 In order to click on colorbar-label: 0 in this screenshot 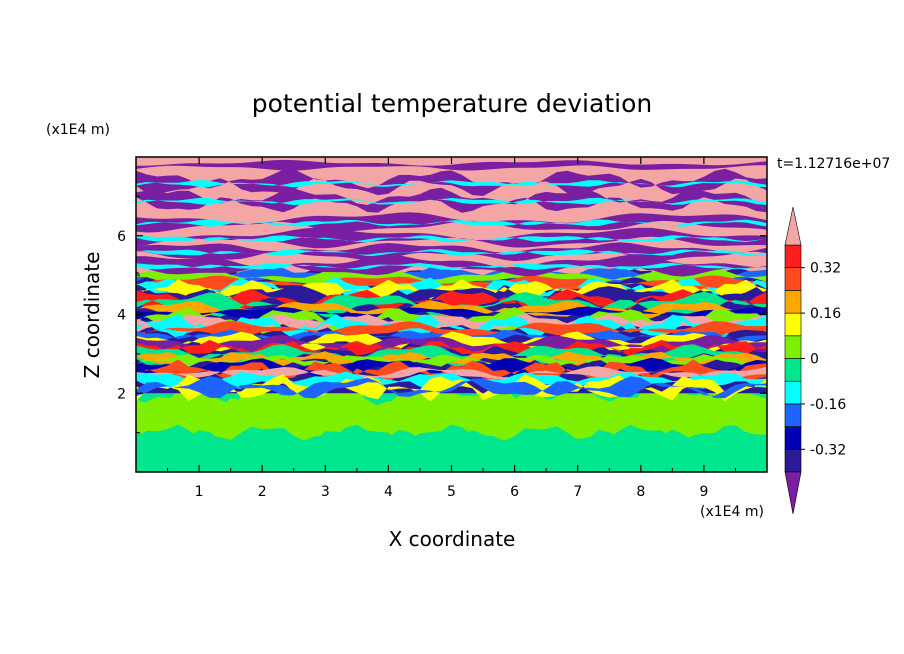, I will do `click(814, 360)`.